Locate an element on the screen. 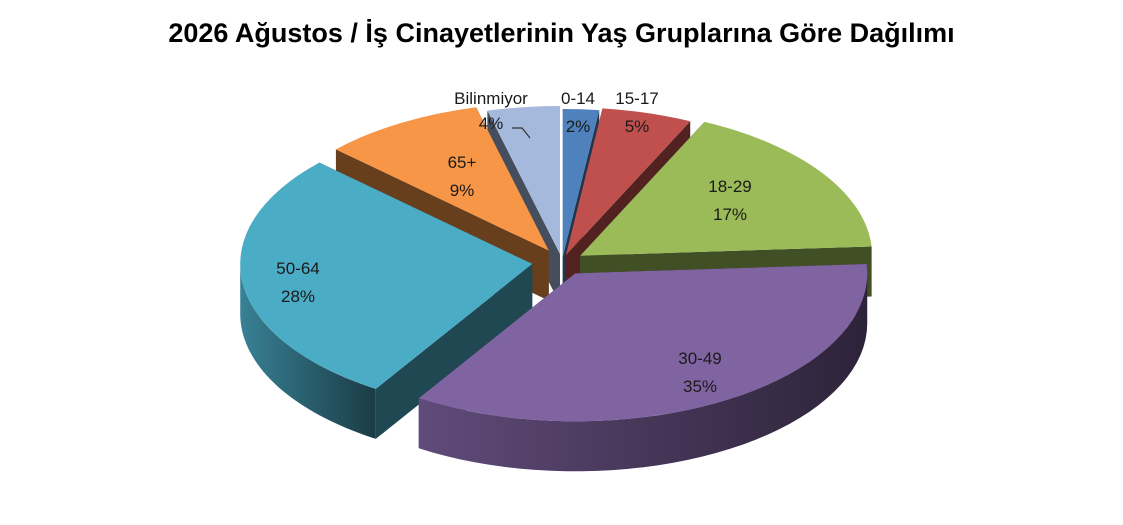 The width and height of the screenshot is (1123, 525). slice-outer-wall is located at coordinates (308, 351).